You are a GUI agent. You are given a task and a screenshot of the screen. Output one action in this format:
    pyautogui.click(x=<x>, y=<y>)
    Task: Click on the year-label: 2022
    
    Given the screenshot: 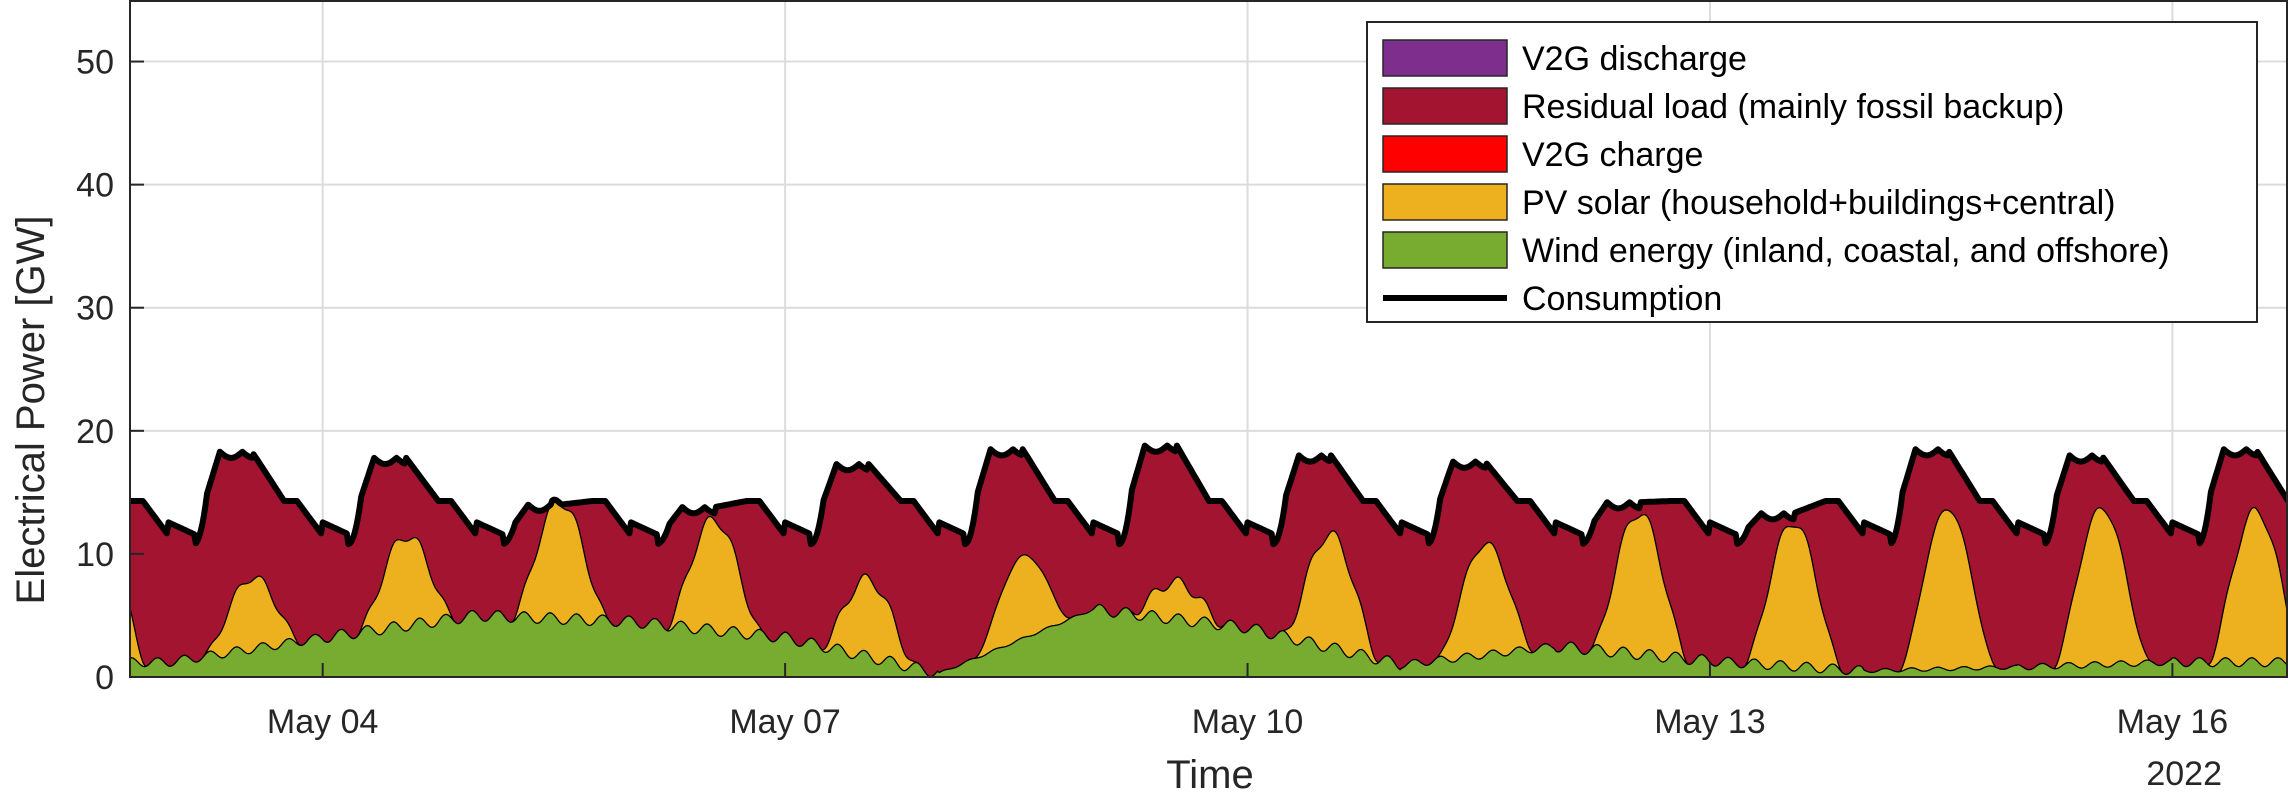 What is the action you would take?
    pyautogui.click(x=2184, y=774)
    